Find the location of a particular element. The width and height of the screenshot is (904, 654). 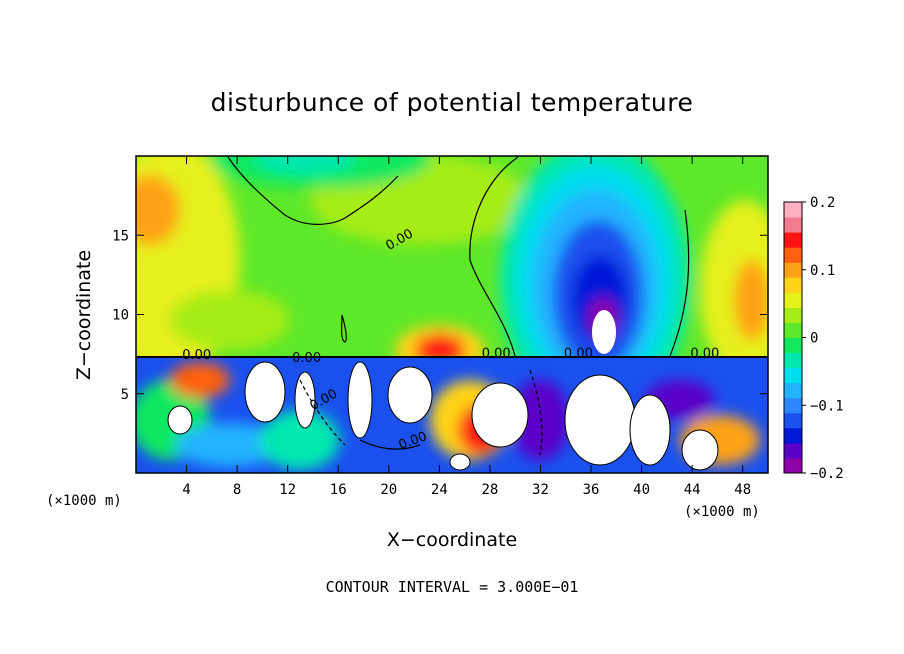

x-tick-label: 32 is located at coordinates (540, 490).